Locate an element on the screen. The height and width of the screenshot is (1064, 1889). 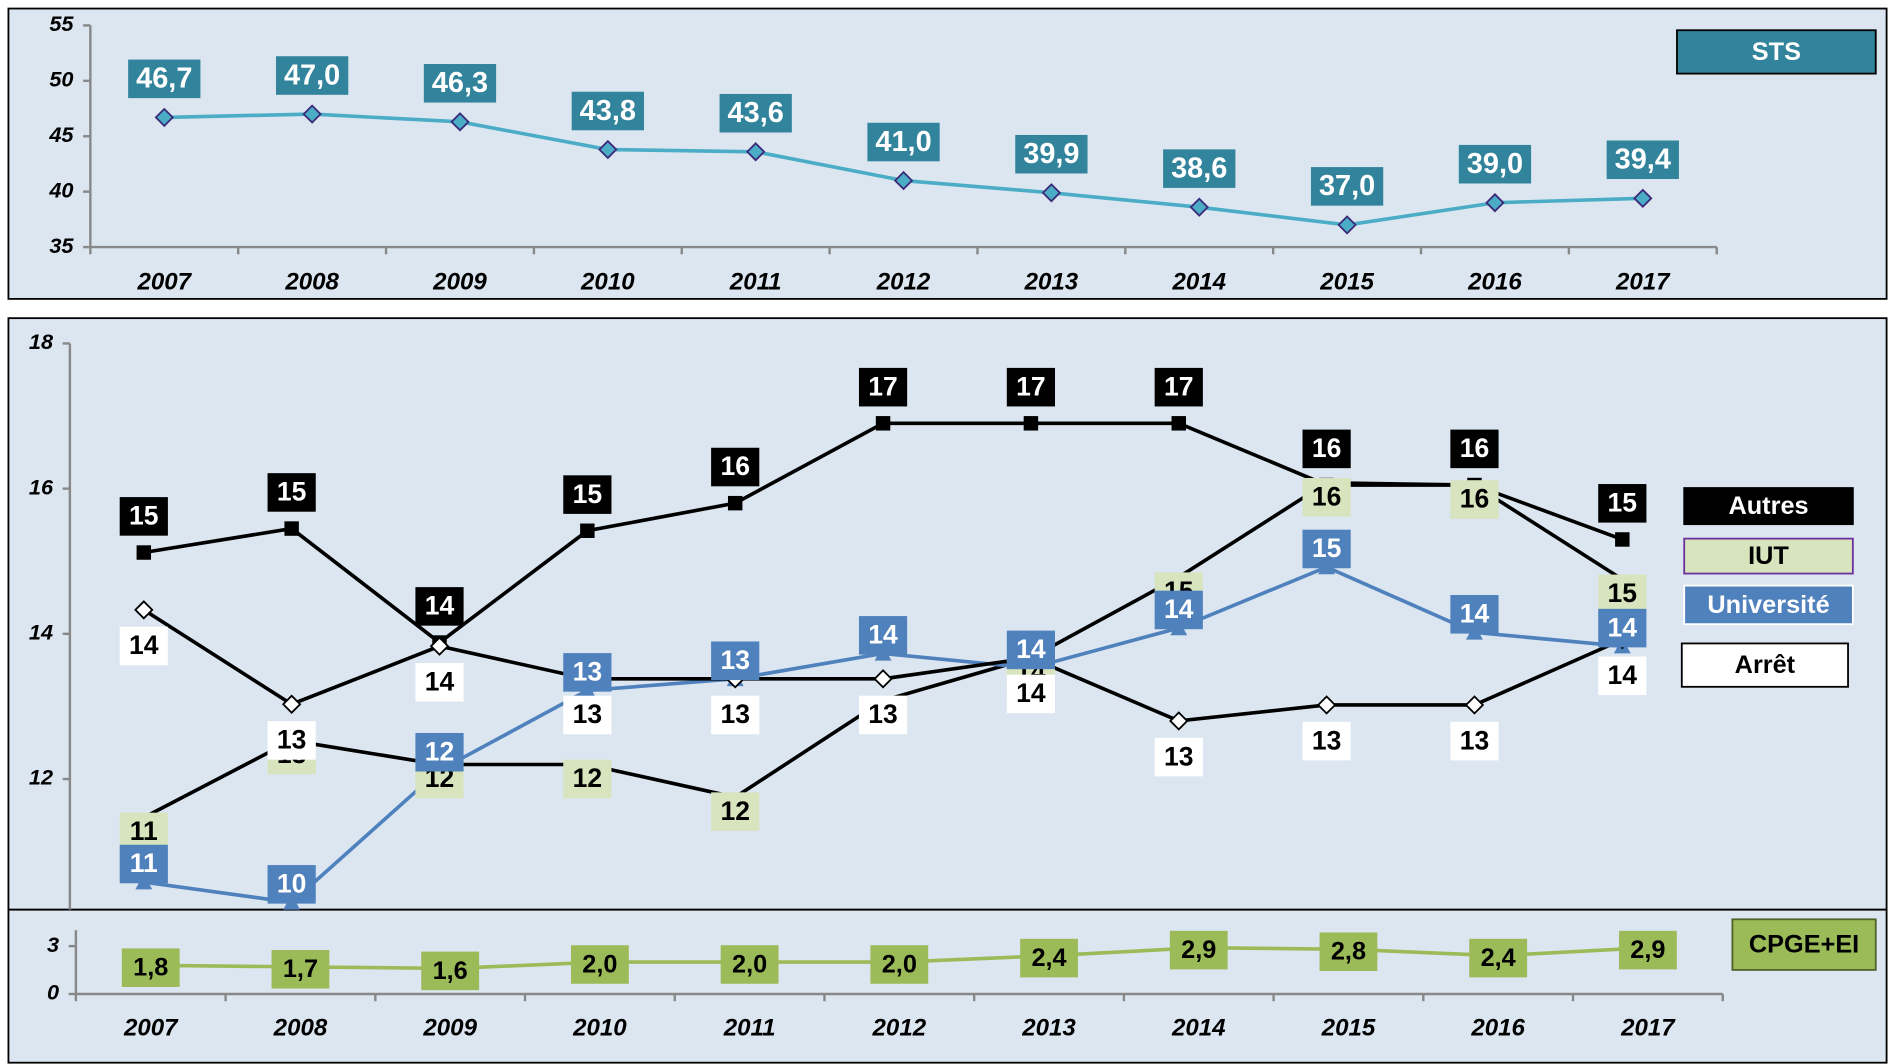
data-label: 16 is located at coordinates (1326, 448).